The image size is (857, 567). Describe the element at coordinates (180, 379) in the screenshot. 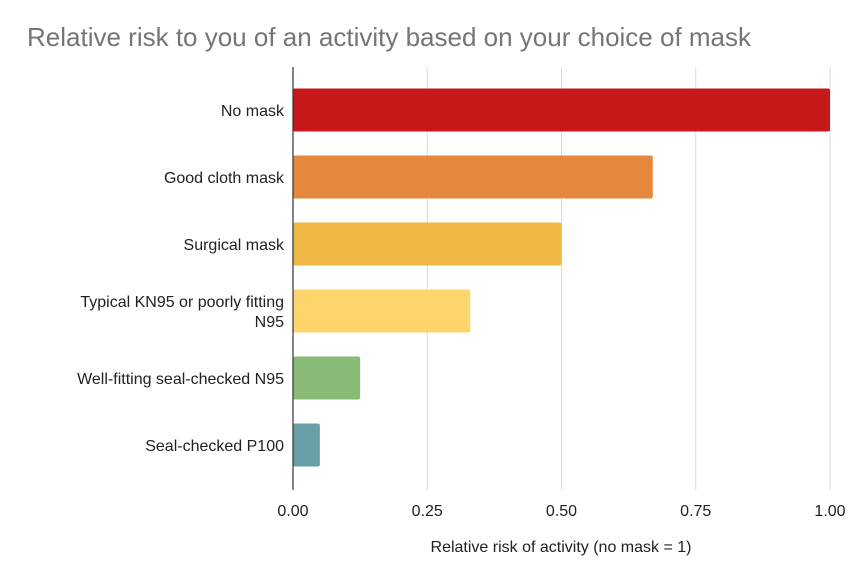

I see `category-label: Well-fitting seal-checked N95` at that location.